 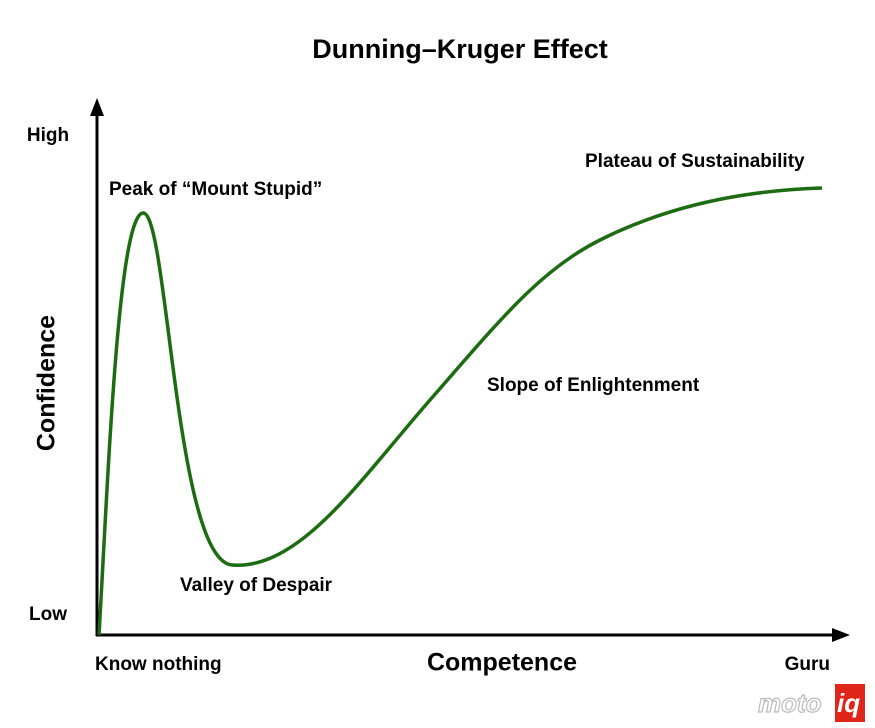 What do you see at coordinates (790, 703) in the screenshot?
I see `watermark-left: moto` at bounding box center [790, 703].